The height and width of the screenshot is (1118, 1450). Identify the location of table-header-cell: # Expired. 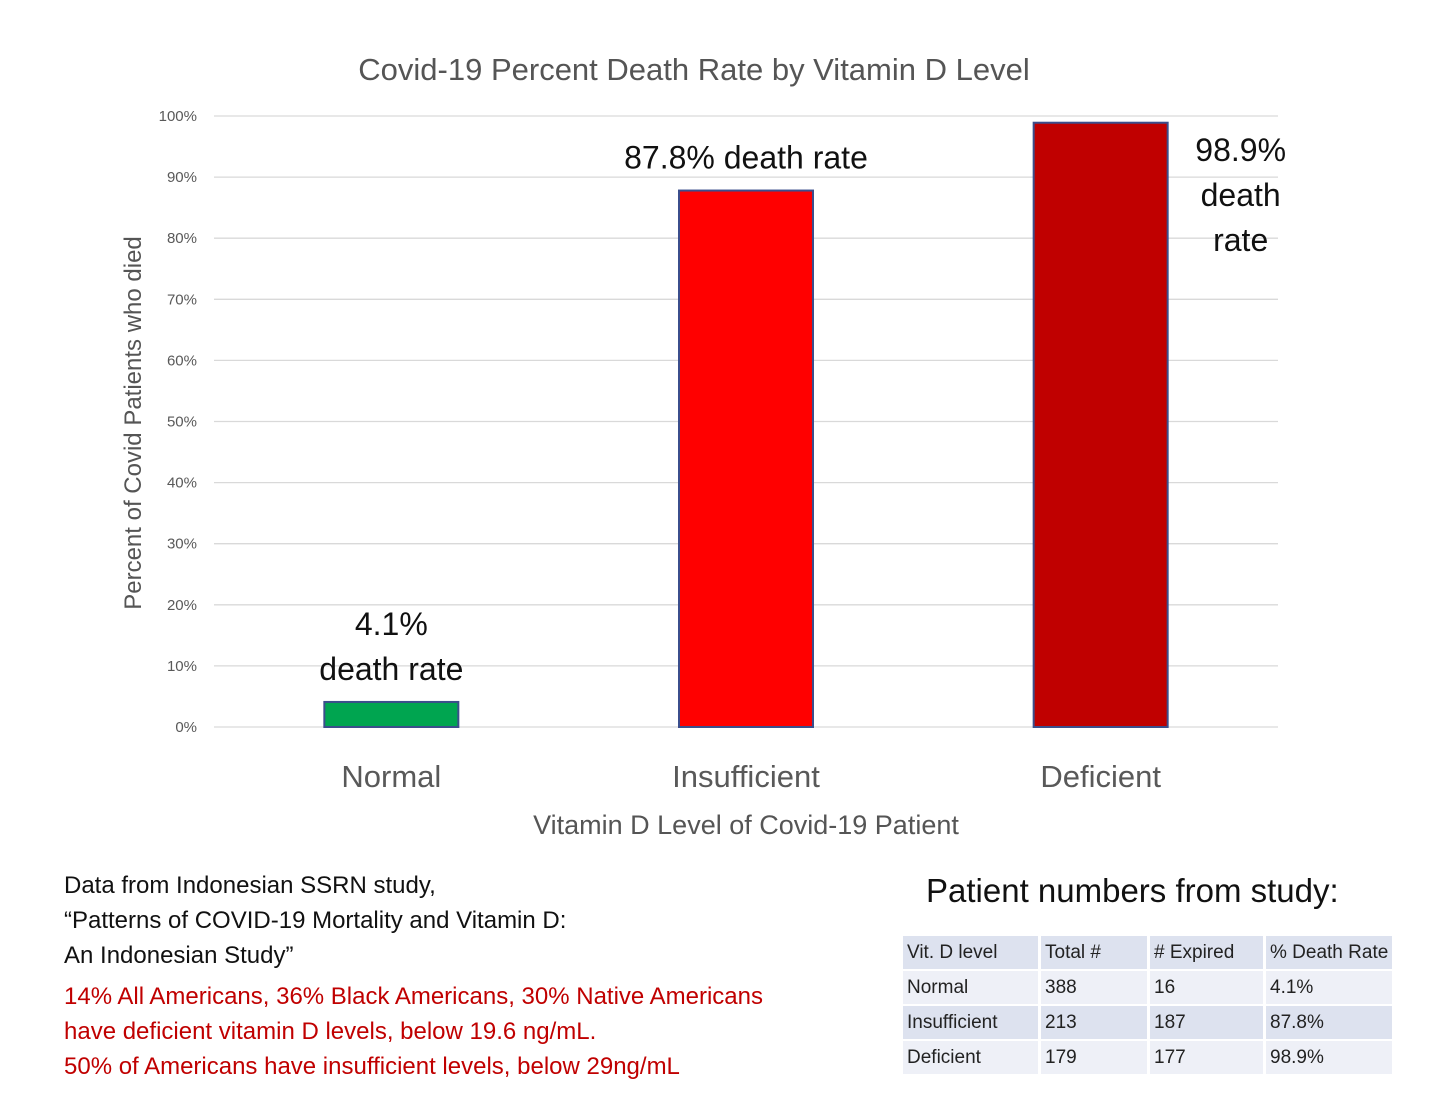
(1207, 953).